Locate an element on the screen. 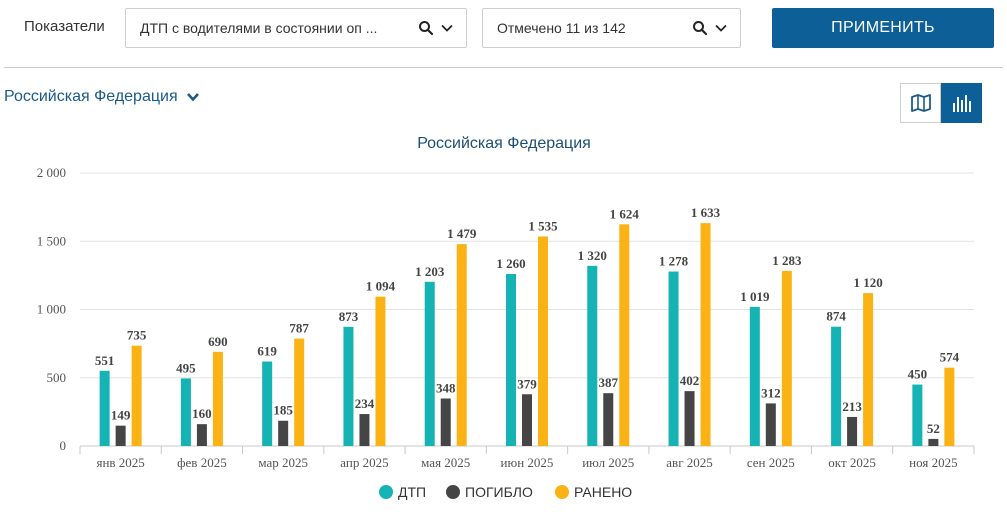 The image size is (1007, 516). data-label: 402 is located at coordinates (690, 380).